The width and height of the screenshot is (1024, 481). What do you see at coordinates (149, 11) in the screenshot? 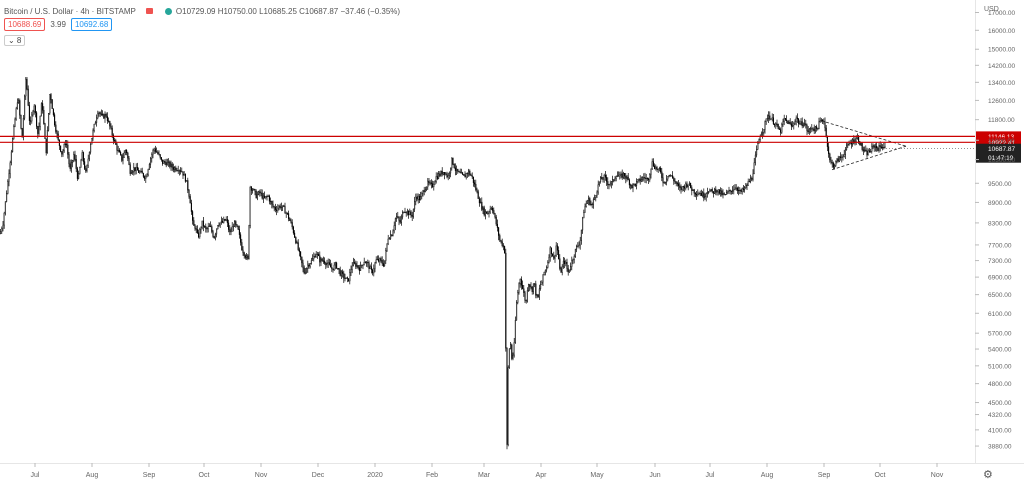
I see `flag-icon` at bounding box center [149, 11].